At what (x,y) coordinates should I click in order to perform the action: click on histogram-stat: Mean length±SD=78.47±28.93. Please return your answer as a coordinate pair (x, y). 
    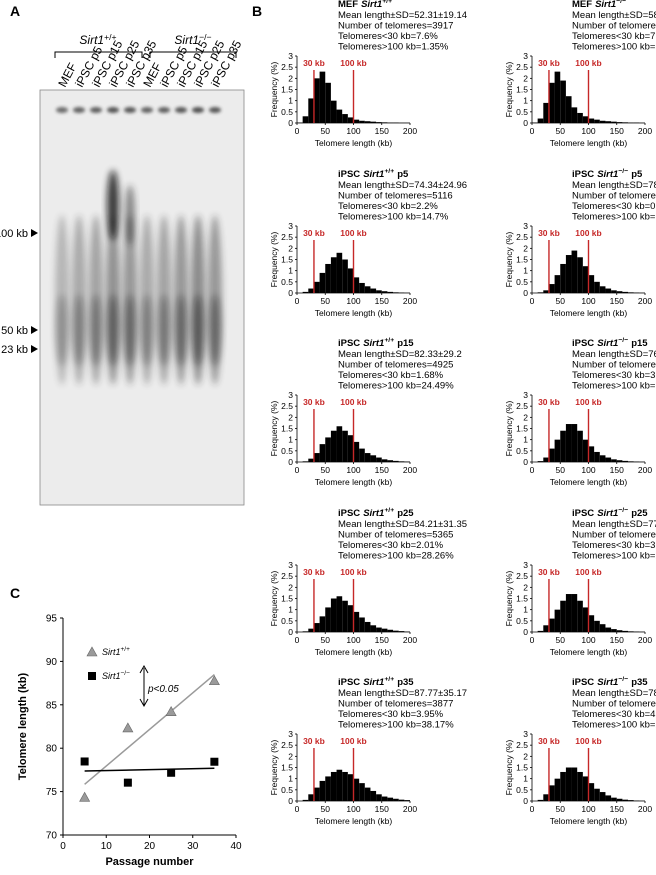
    Looking at the image, I should click on (614, 185).